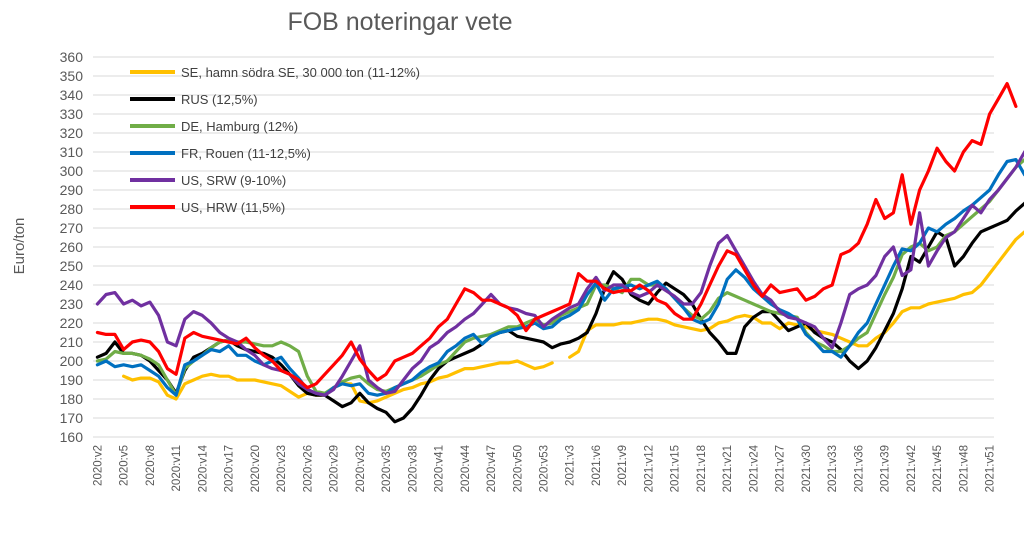  I want to click on y-tick-label: 210, so click(72, 342).